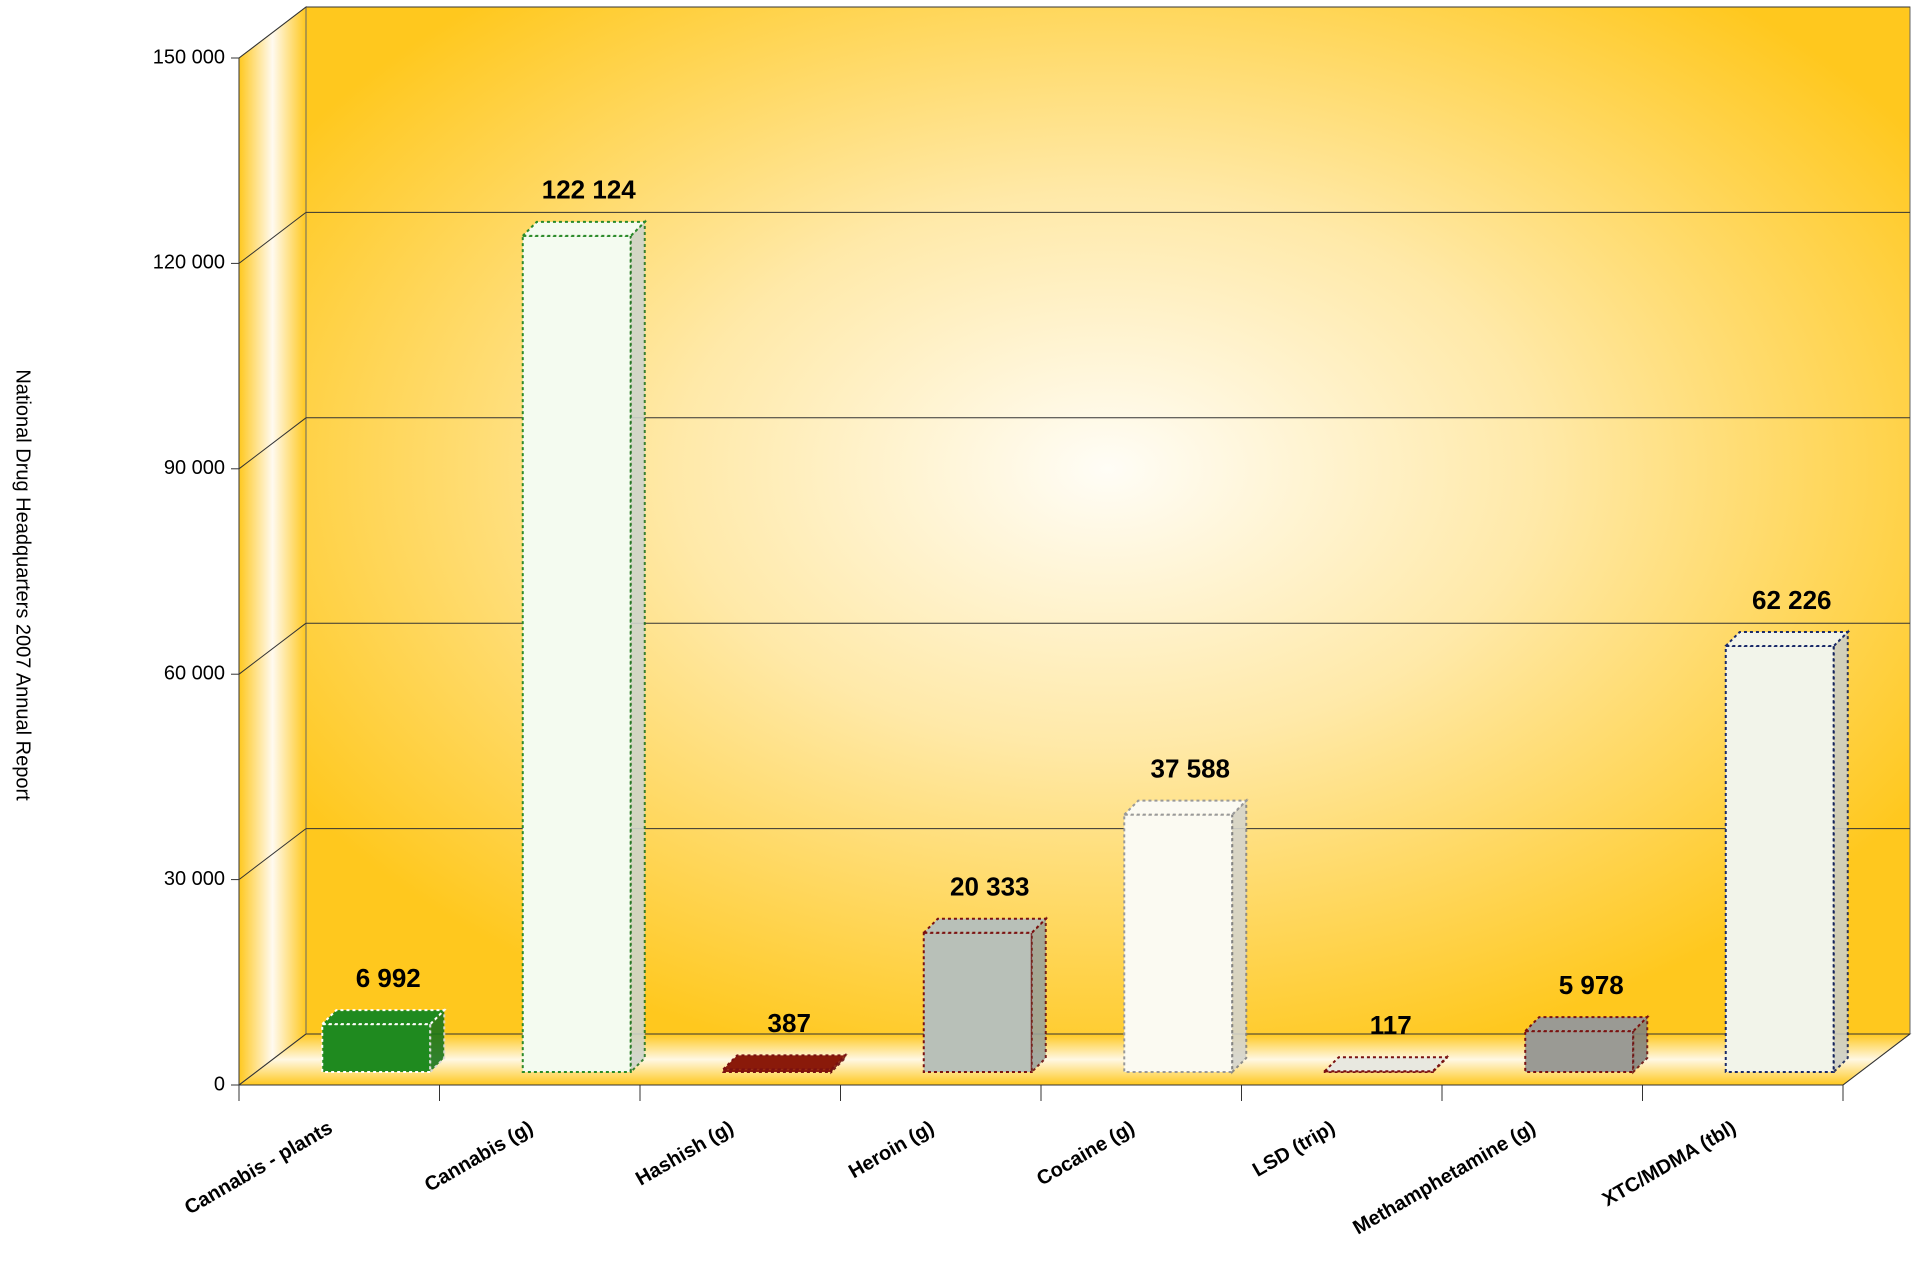 The width and height of the screenshot is (1920, 1270). What do you see at coordinates (1444, 1178) in the screenshot?
I see `x-tick-label: Methamphetamine (g)` at bounding box center [1444, 1178].